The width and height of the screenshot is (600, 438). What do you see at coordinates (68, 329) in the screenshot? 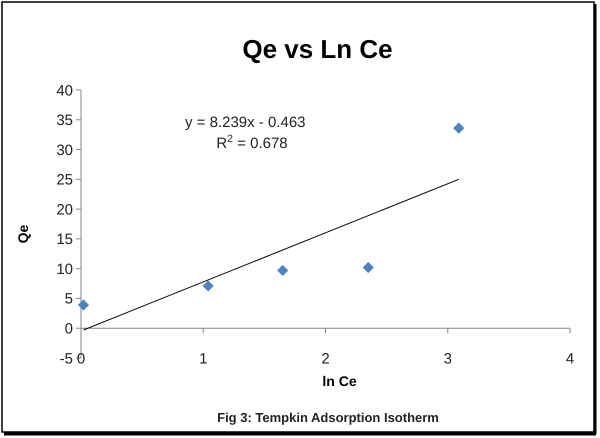
I see `y-tick-label: 0` at bounding box center [68, 329].